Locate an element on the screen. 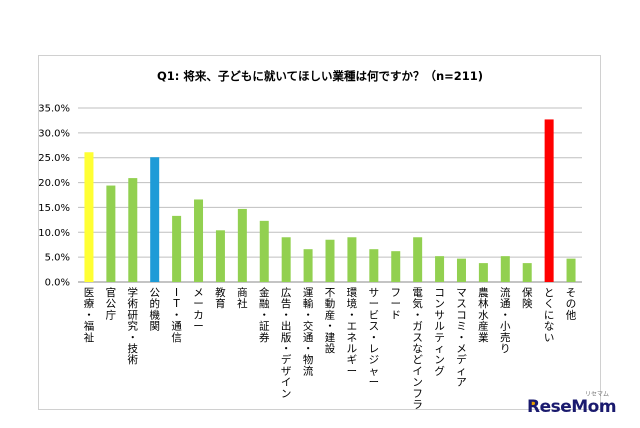  category-label: 官公庁 is located at coordinates (111, 303).